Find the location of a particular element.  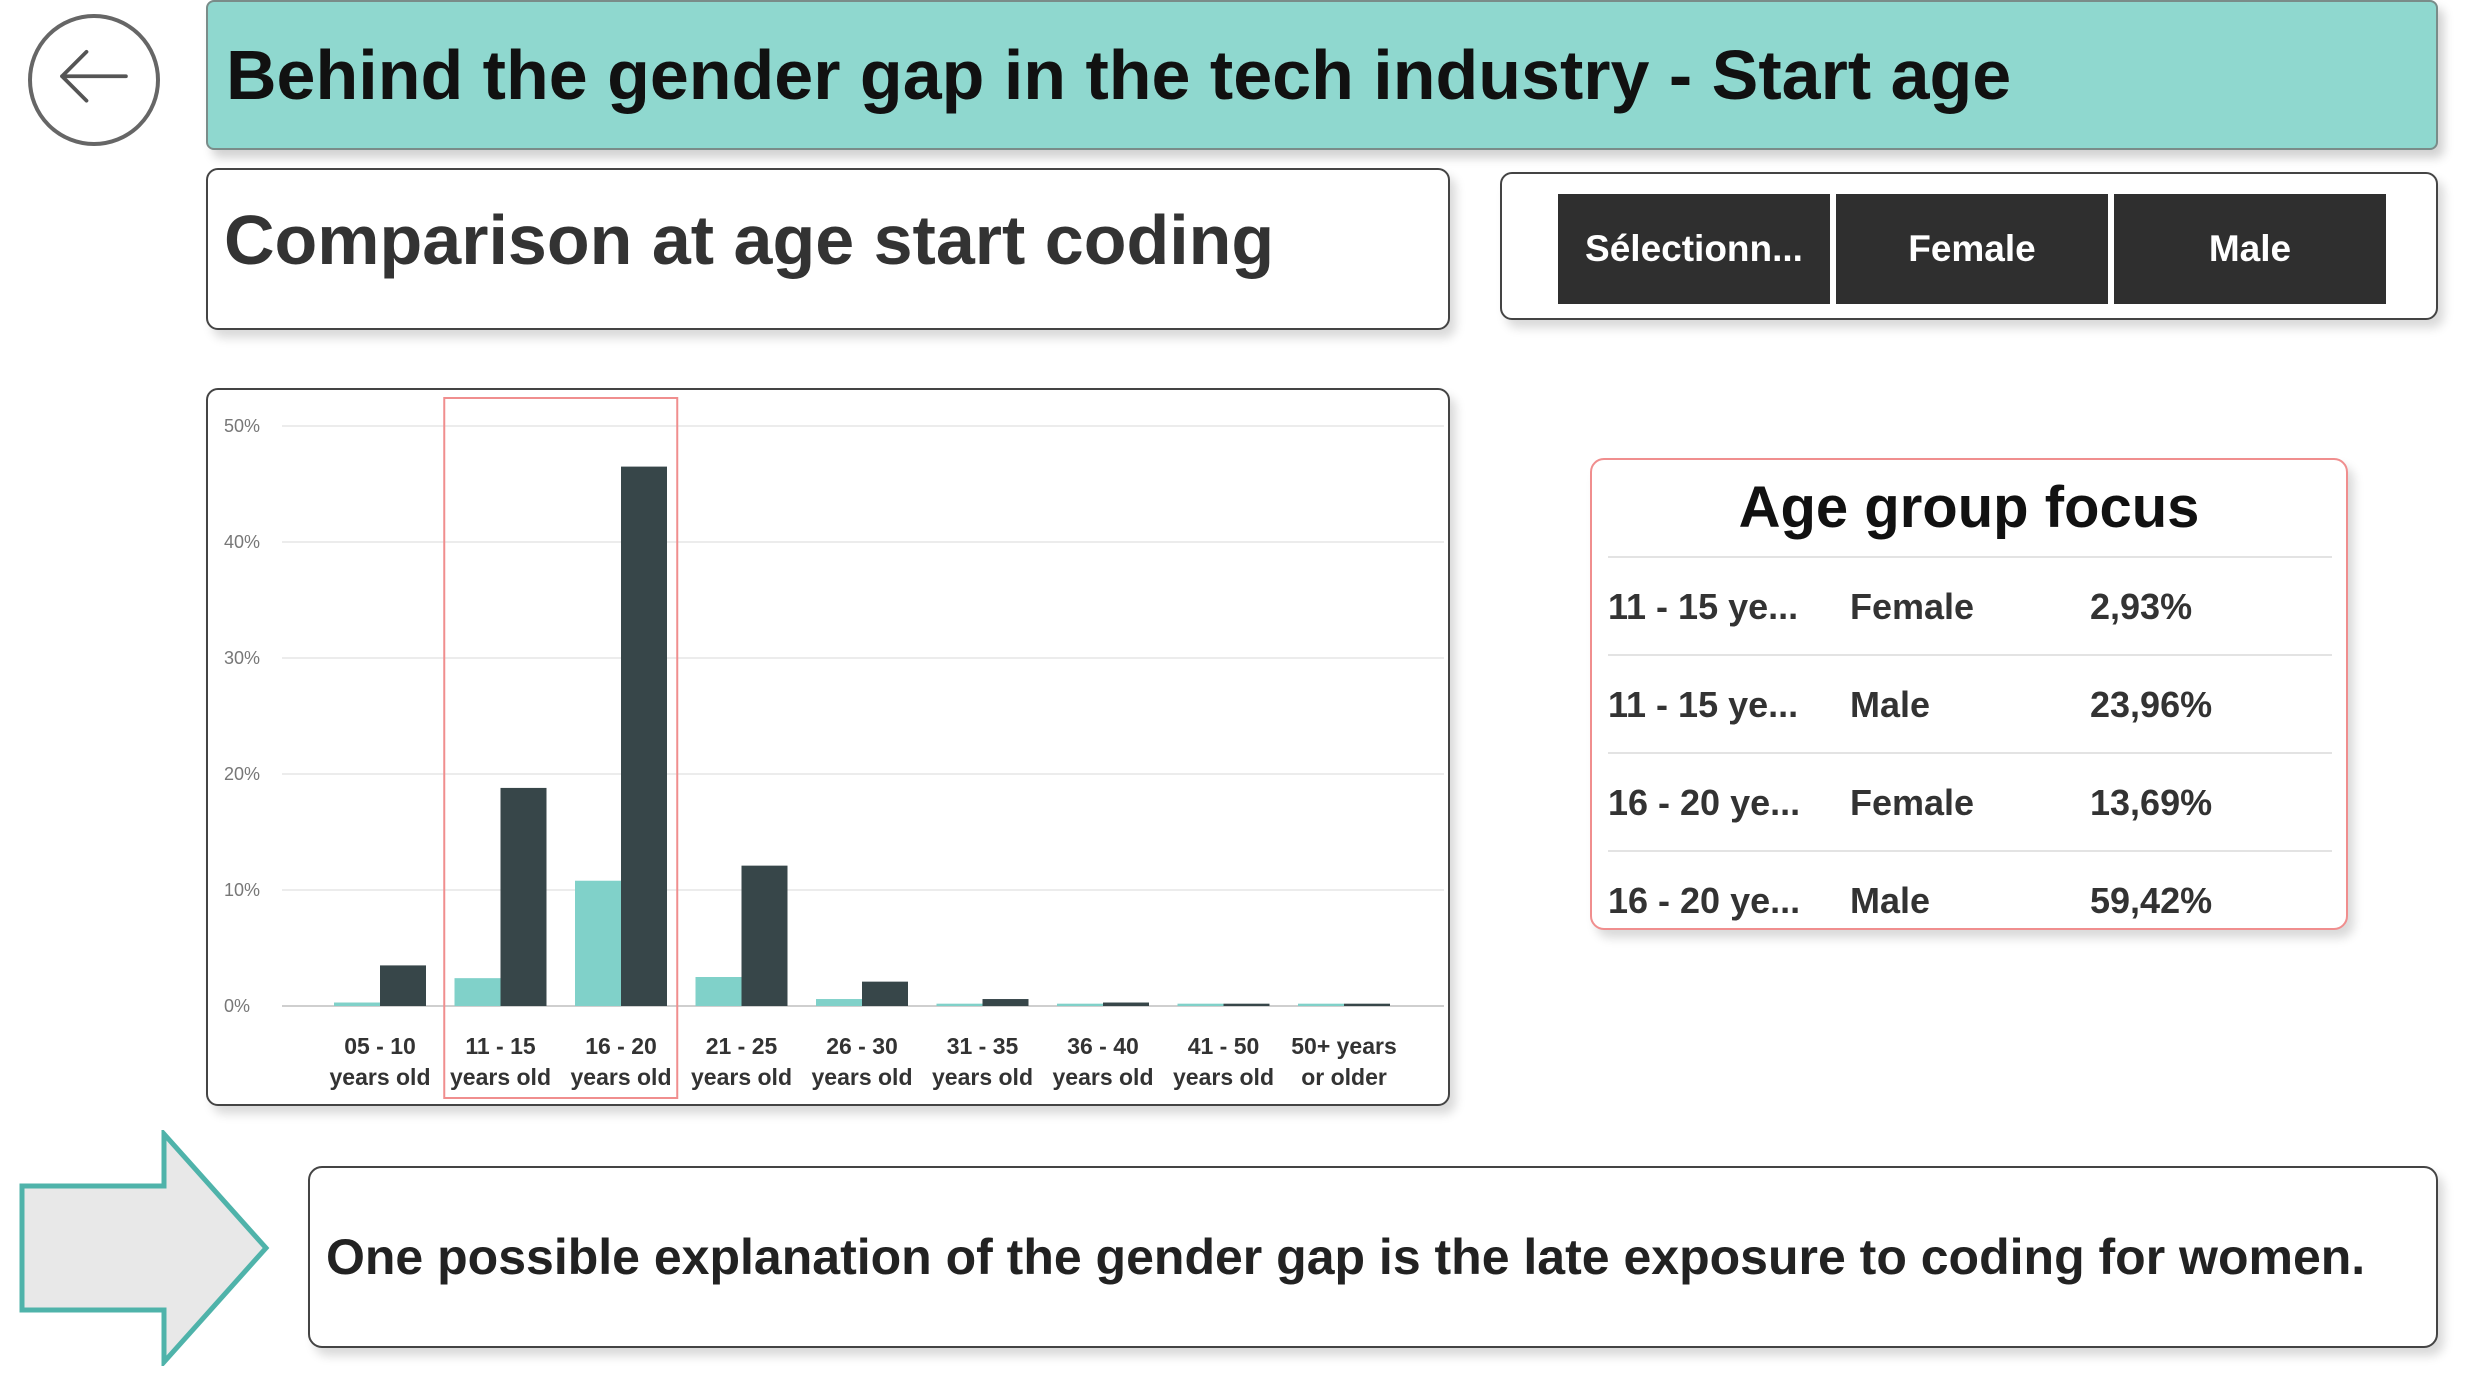

focus-row: 16 - 20 ye... Female 13,69% is located at coordinates (1970, 801).